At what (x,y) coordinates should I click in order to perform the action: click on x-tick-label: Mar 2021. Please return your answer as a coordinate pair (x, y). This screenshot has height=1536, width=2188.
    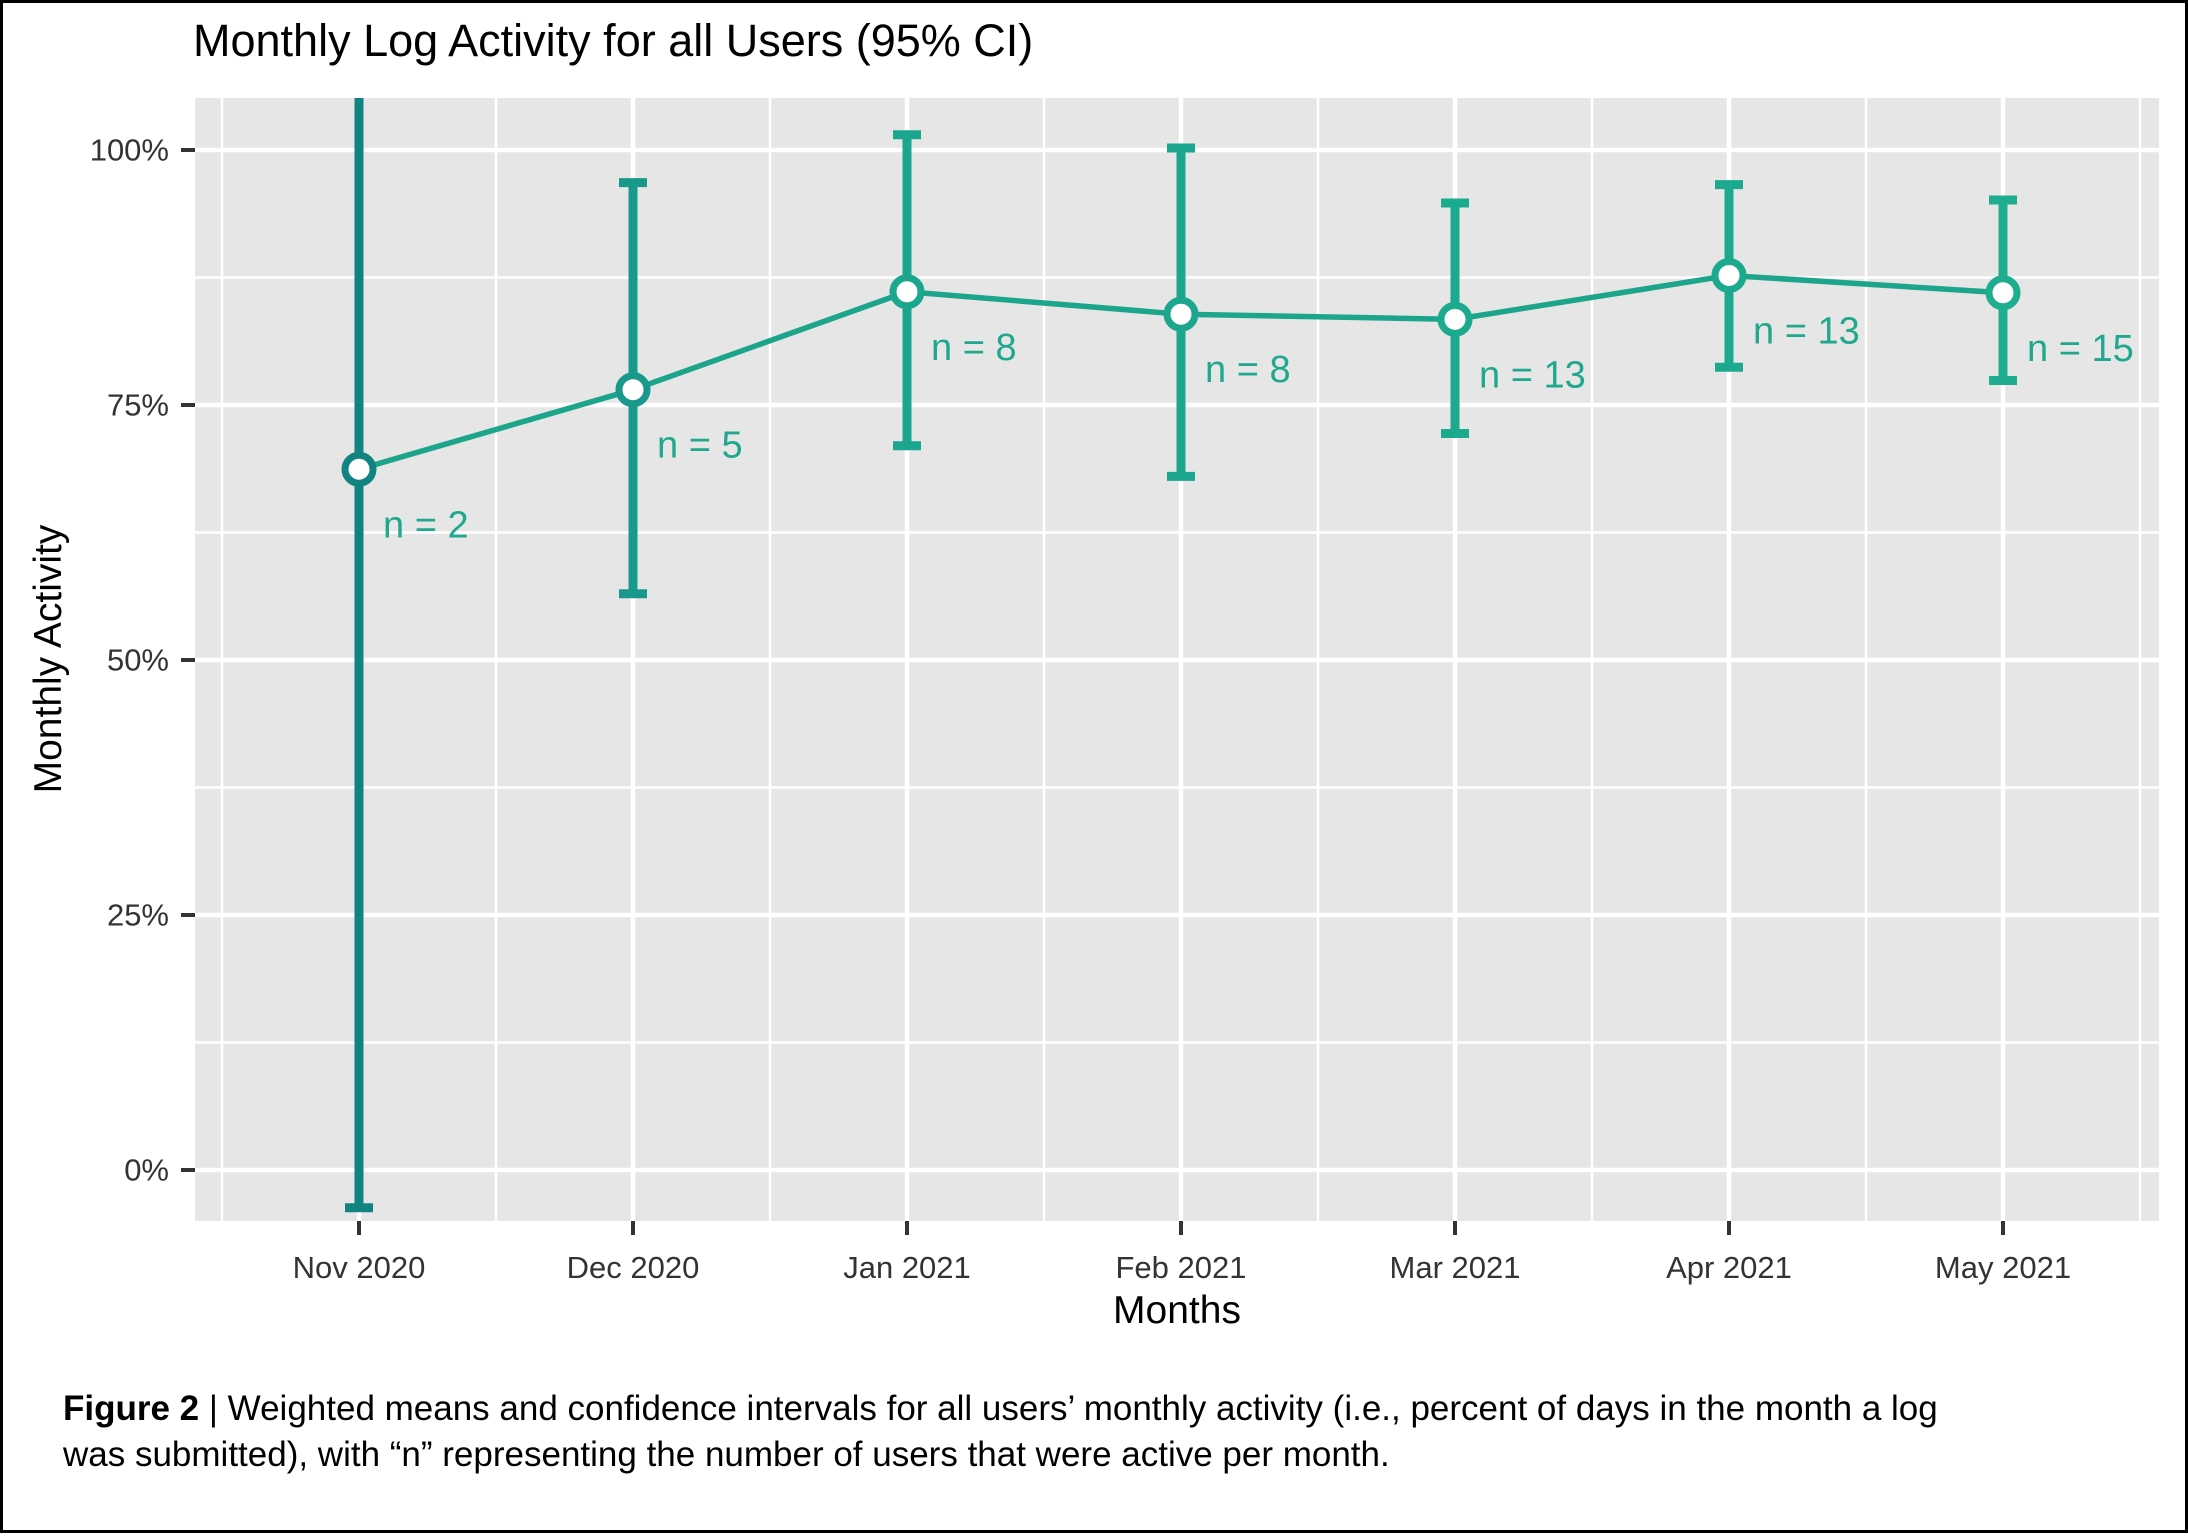
    Looking at the image, I should click on (1455, 1267).